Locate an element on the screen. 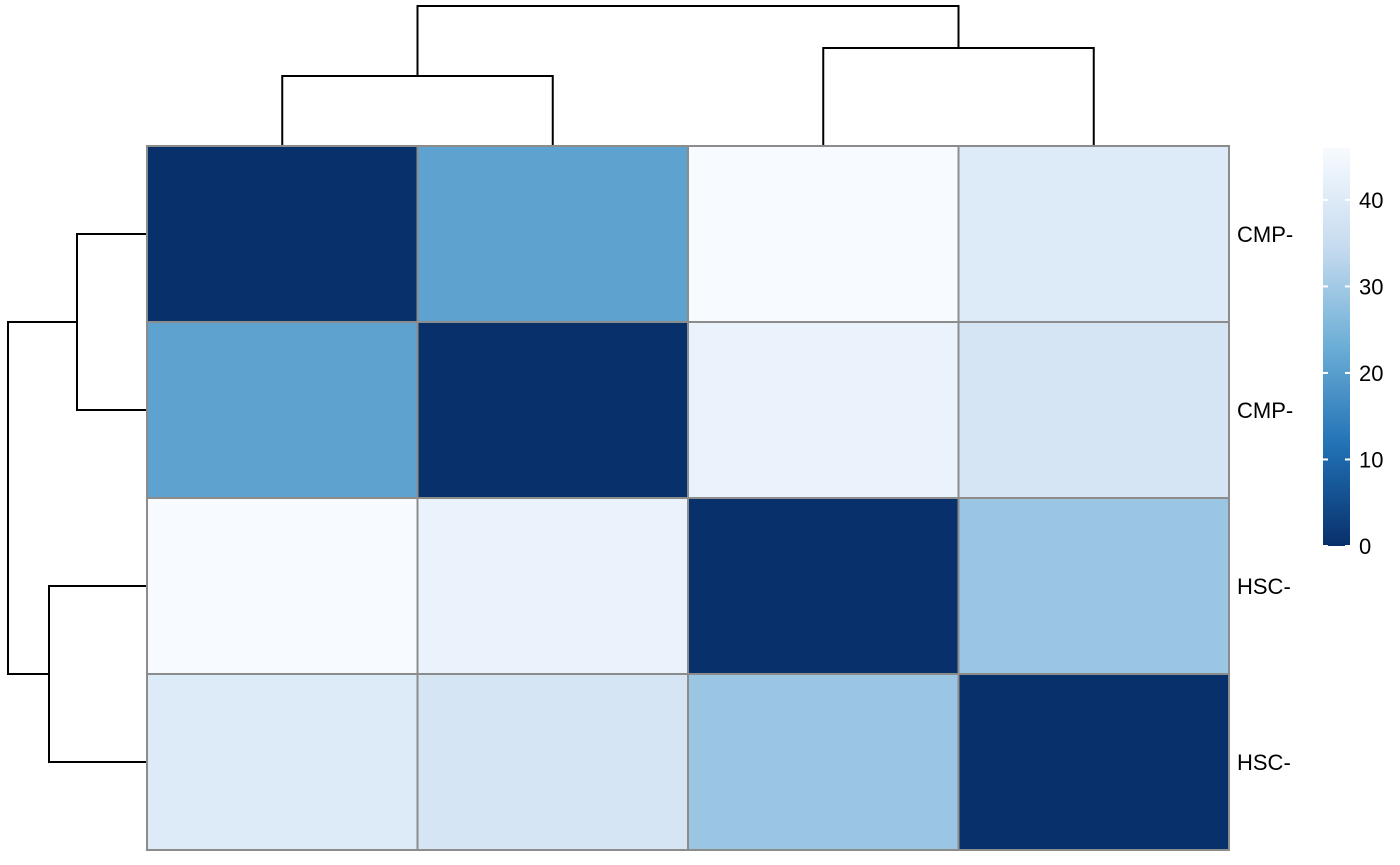 The width and height of the screenshot is (1400, 865). row-label-3: HSC- is located at coordinates (1264, 586).